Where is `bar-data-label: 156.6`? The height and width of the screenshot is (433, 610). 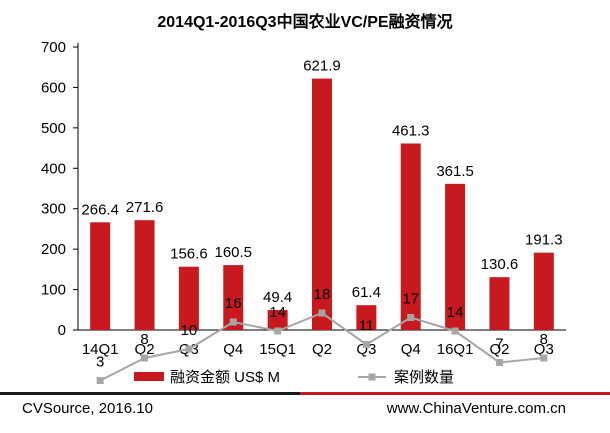 bar-data-label: 156.6 is located at coordinates (189, 254).